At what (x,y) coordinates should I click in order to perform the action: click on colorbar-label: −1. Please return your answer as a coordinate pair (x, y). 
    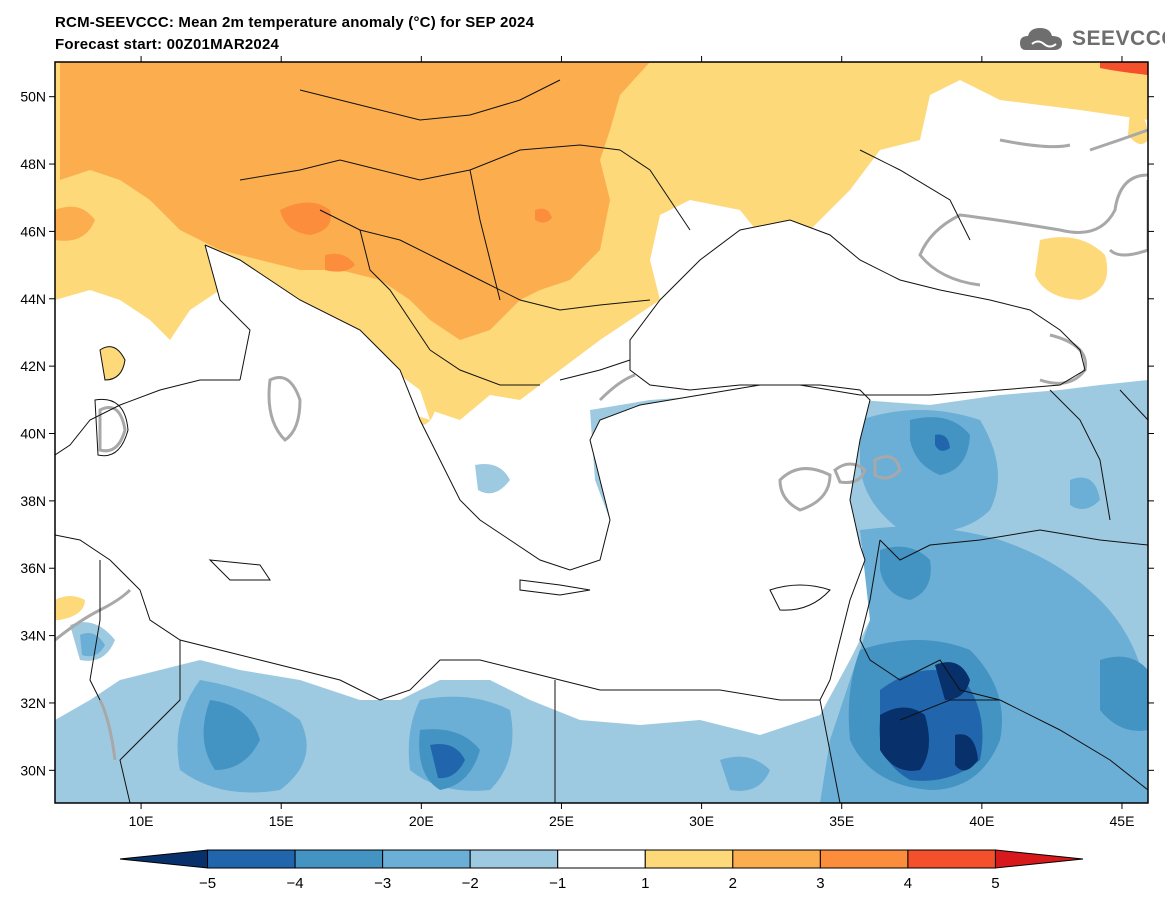
    Looking at the image, I should click on (557, 883).